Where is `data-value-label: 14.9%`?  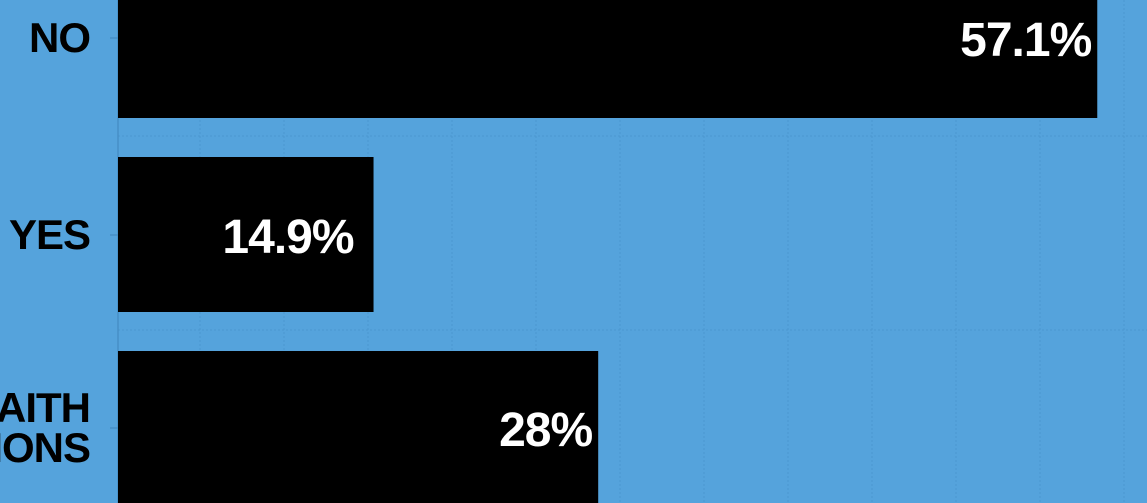
data-value-label: 14.9% is located at coordinates (287, 237).